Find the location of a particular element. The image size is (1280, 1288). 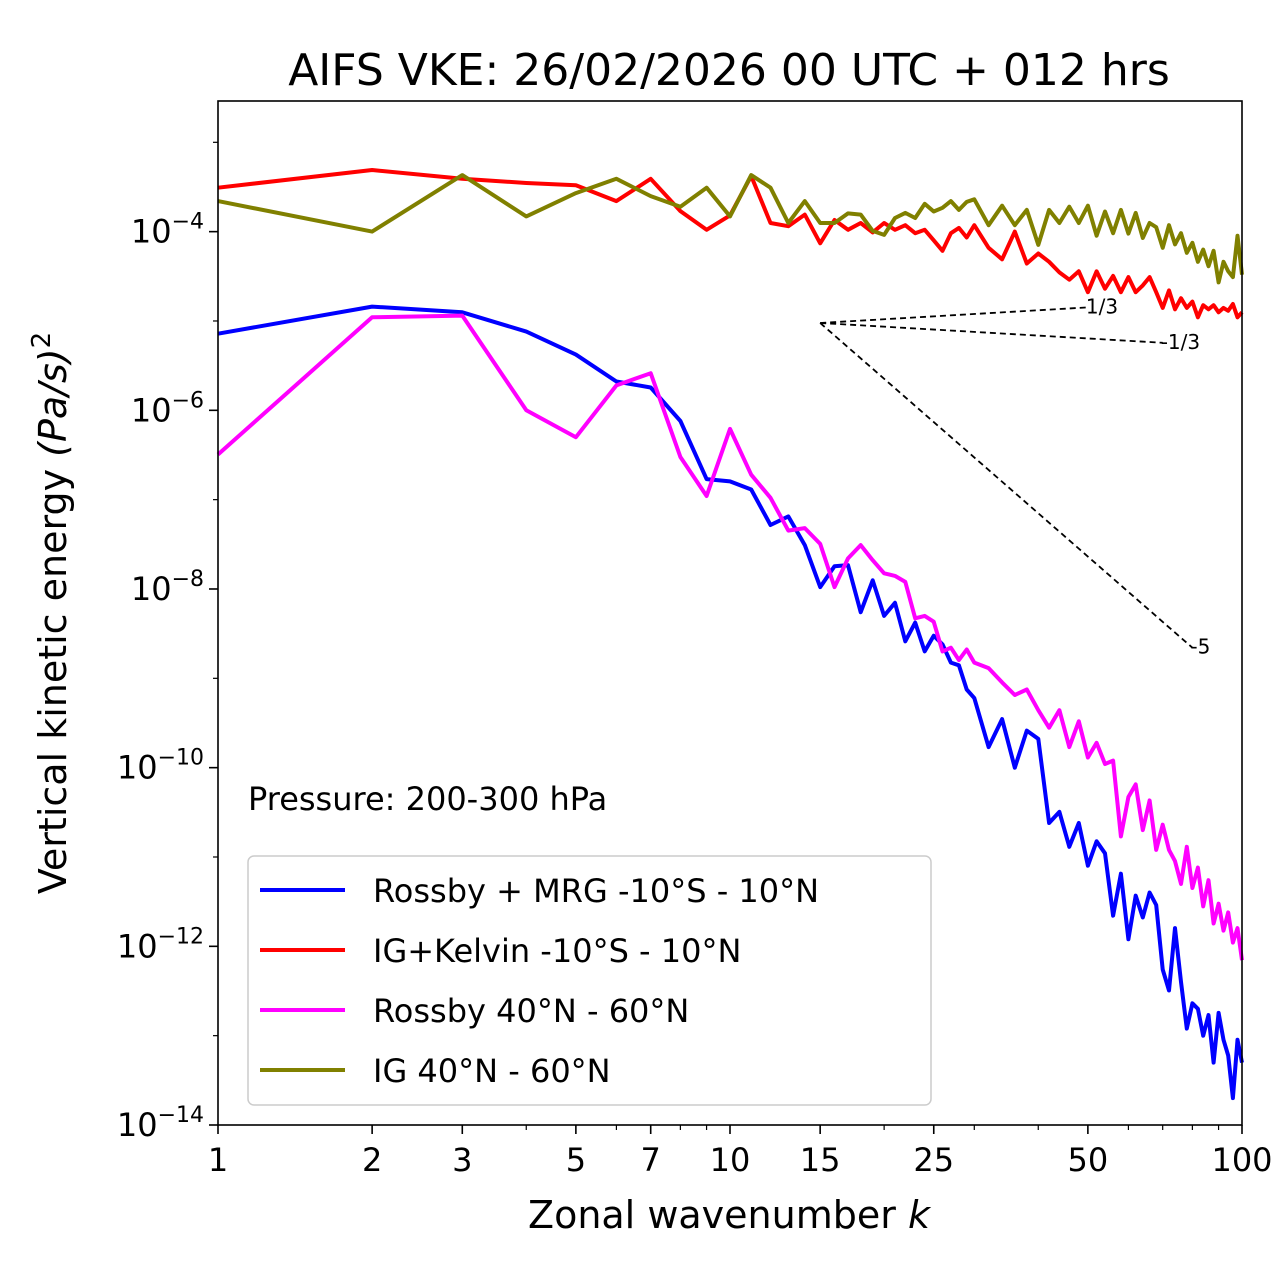

y-axis: 10⁻⁴ 10⁻⁶ 10⁻⁸ 10⁻¹⁰ 10⁻¹² 10⁻¹⁴ is located at coordinates (167, 642).